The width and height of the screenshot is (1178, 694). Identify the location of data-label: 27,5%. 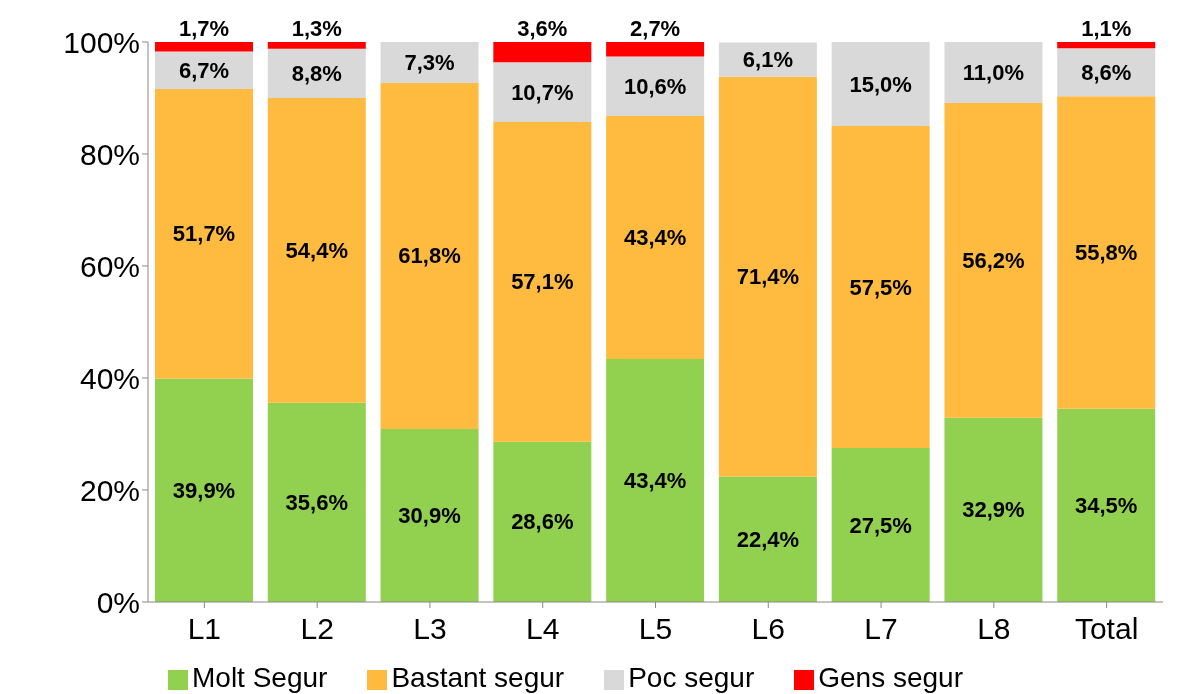
(880, 525).